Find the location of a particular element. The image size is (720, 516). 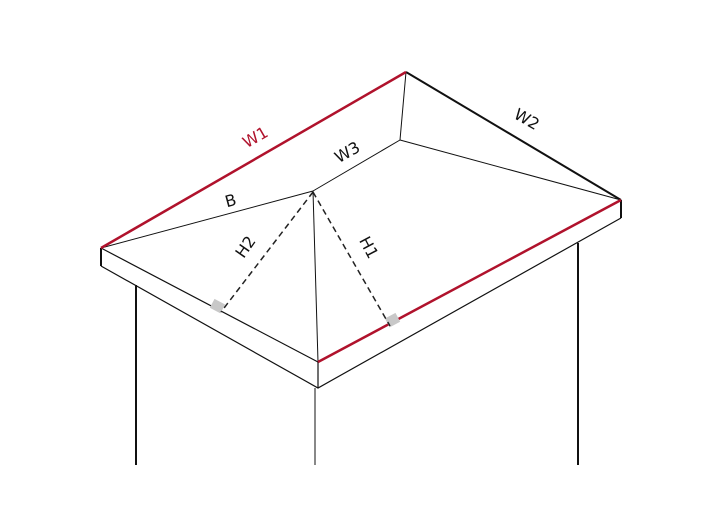

height-h2 is located at coordinates (267, 252).